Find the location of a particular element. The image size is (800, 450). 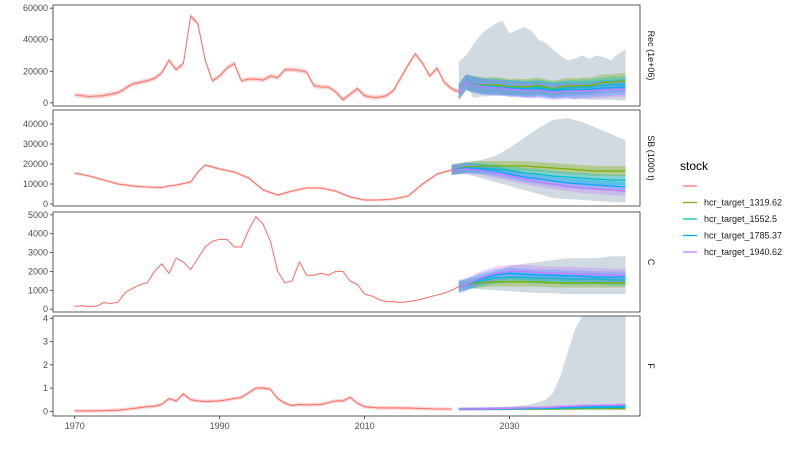

x-tick-label: 1970 is located at coordinates (75, 426).